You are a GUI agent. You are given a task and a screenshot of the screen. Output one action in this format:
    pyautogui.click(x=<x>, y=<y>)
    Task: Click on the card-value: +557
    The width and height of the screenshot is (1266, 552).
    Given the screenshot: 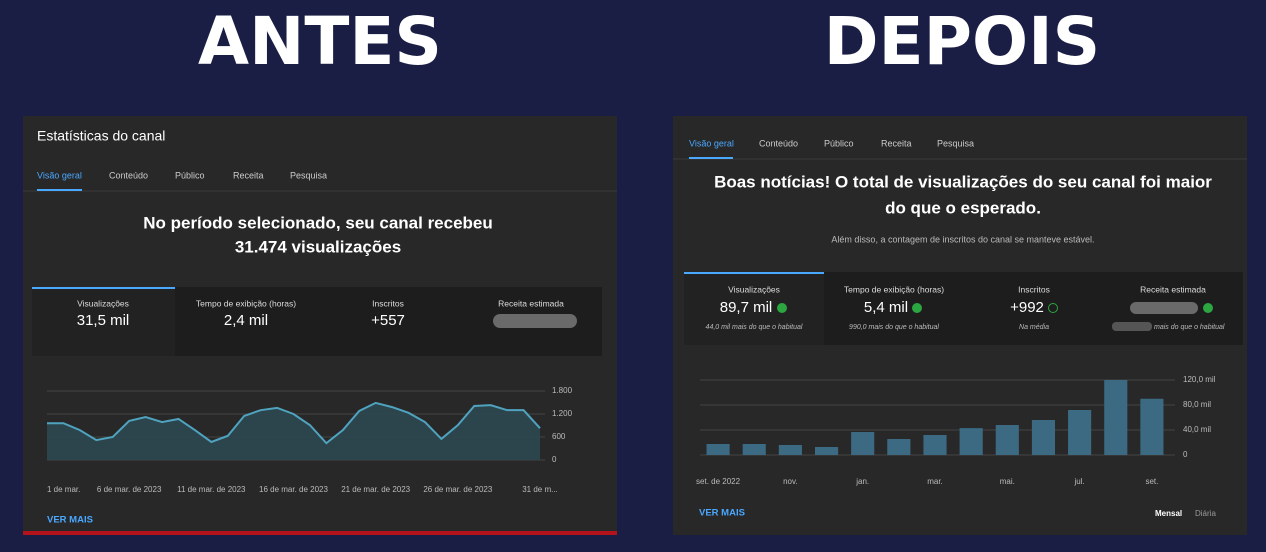 What is the action you would take?
    pyautogui.click(x=388, y=320)
    